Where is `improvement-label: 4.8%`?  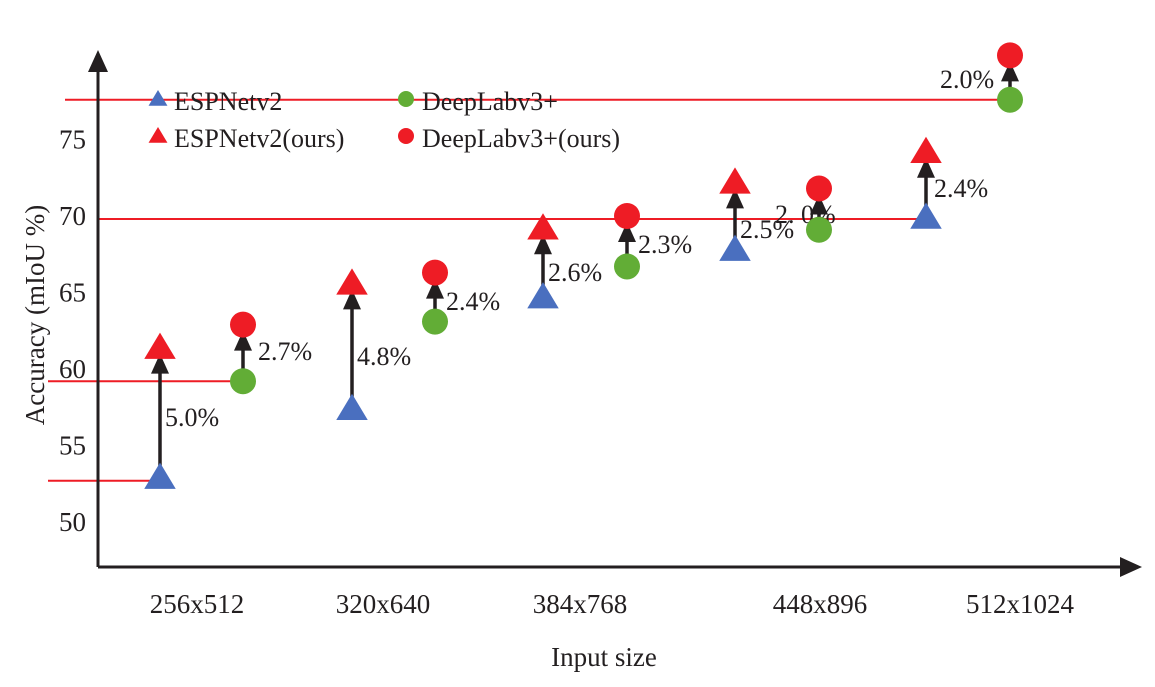 improvement-label: 4.8% is located at coordinates (384, 356).